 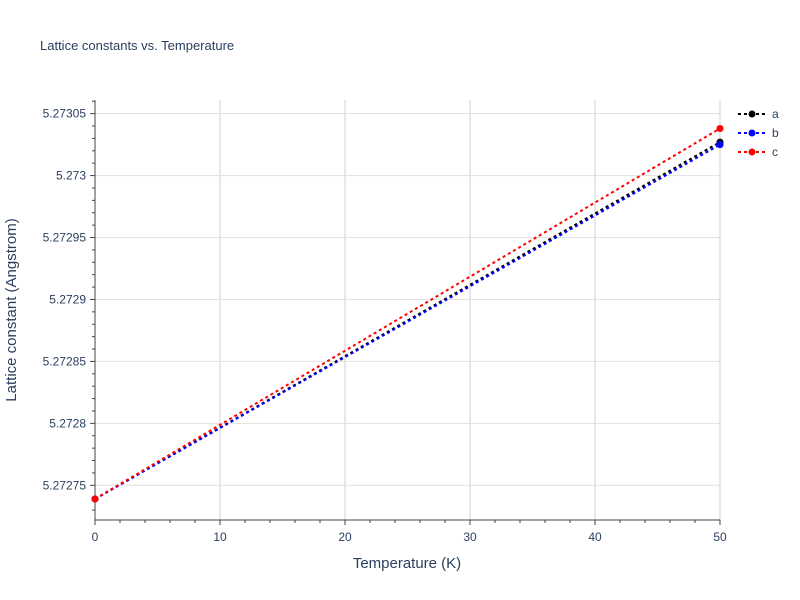 I want to click on legend-item-b: b, so click(x=758, y=133).